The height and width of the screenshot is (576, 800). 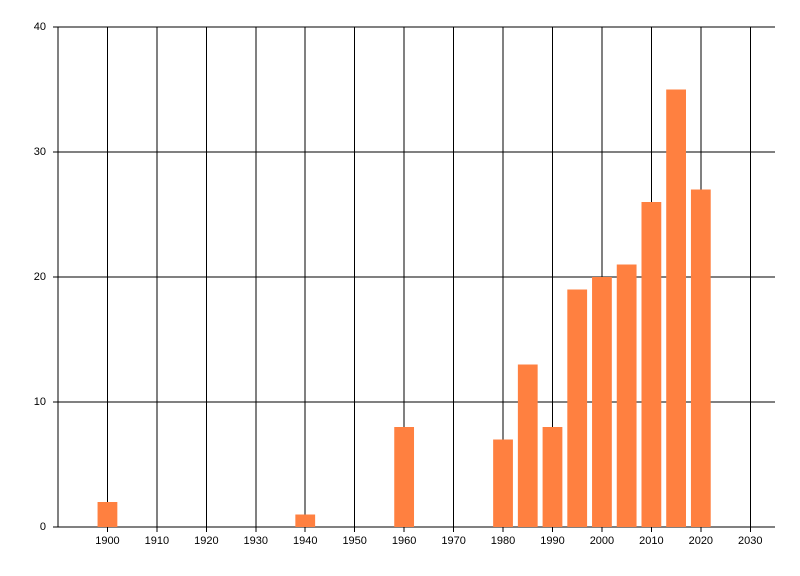 What do you see at coordinates (40, 152) in the screenshot?
I see `y-tick-label: 30` at bounding box center [40, 152].